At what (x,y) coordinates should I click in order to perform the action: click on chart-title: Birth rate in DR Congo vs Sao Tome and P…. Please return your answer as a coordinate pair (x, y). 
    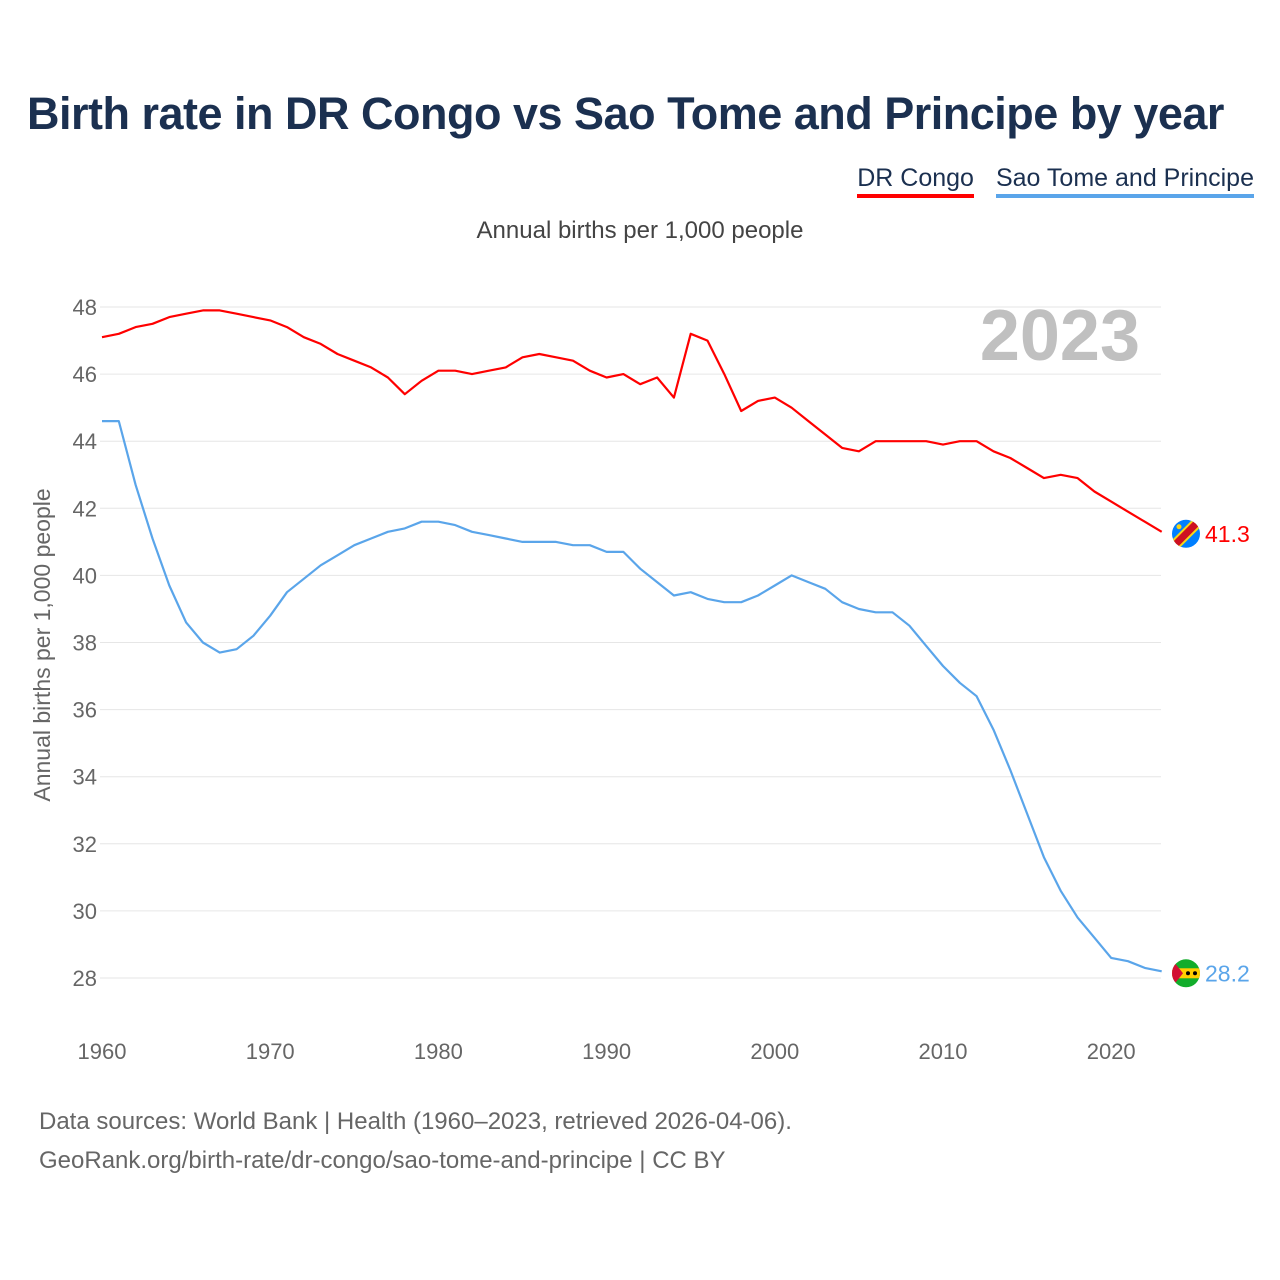
    Looking at the image, I should click on (625, 113).